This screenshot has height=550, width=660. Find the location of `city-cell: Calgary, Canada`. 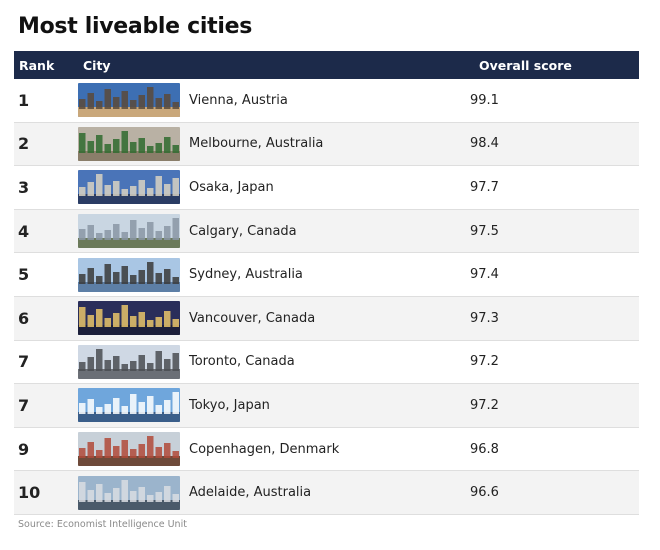

city-cell: Calgary, Canada is located at coordinates (243, 231).